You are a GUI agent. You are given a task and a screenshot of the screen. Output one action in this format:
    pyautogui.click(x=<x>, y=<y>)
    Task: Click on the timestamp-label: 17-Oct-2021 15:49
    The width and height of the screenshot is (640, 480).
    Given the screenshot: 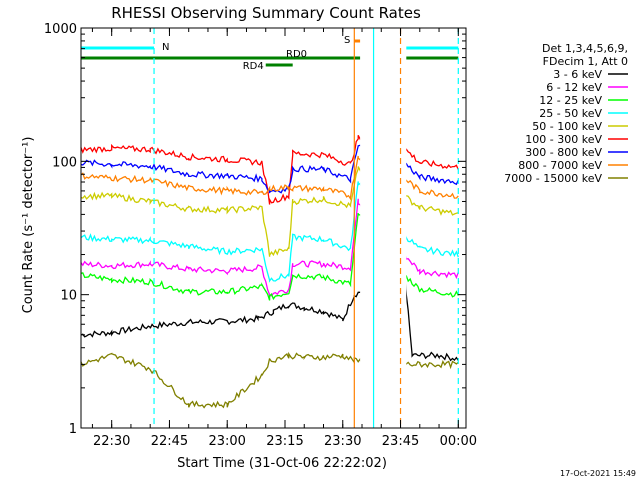 What is the action you would take?
    pyautogui.click(x=598, y=473)
    